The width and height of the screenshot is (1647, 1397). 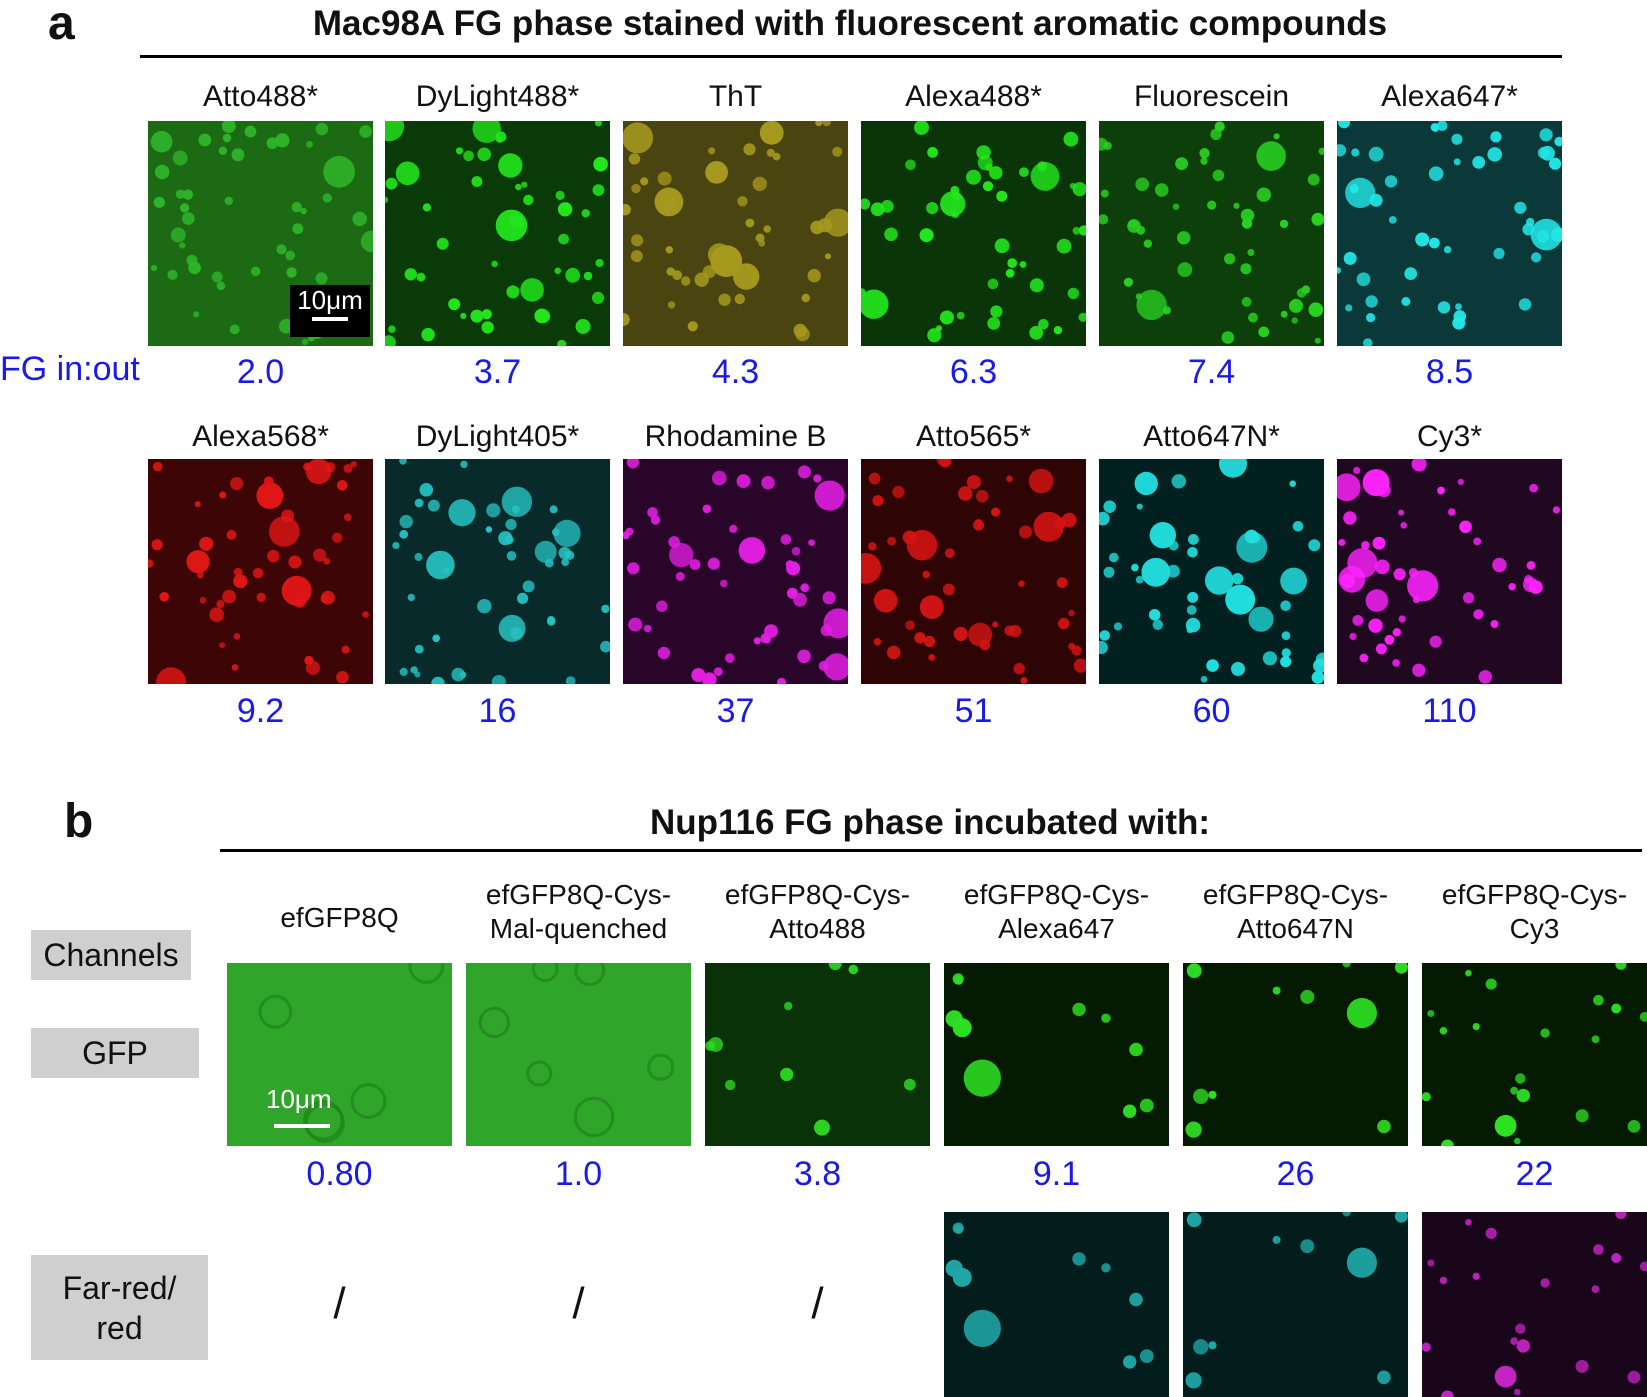 I want to click on construct-label-line2: Atto488, so click(x=817, y=928).